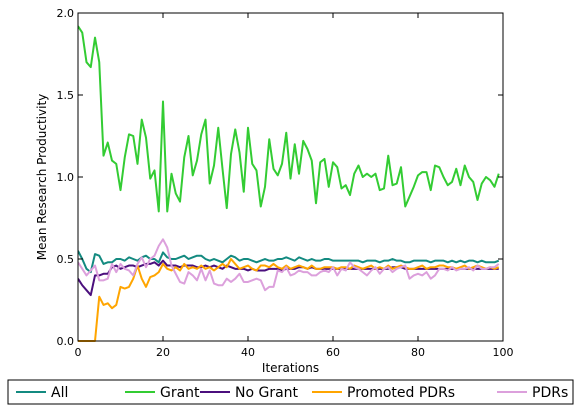 The width and height of the screenshot is (580, 412). I want to click on series-line-pdrs, so click(289, 265).